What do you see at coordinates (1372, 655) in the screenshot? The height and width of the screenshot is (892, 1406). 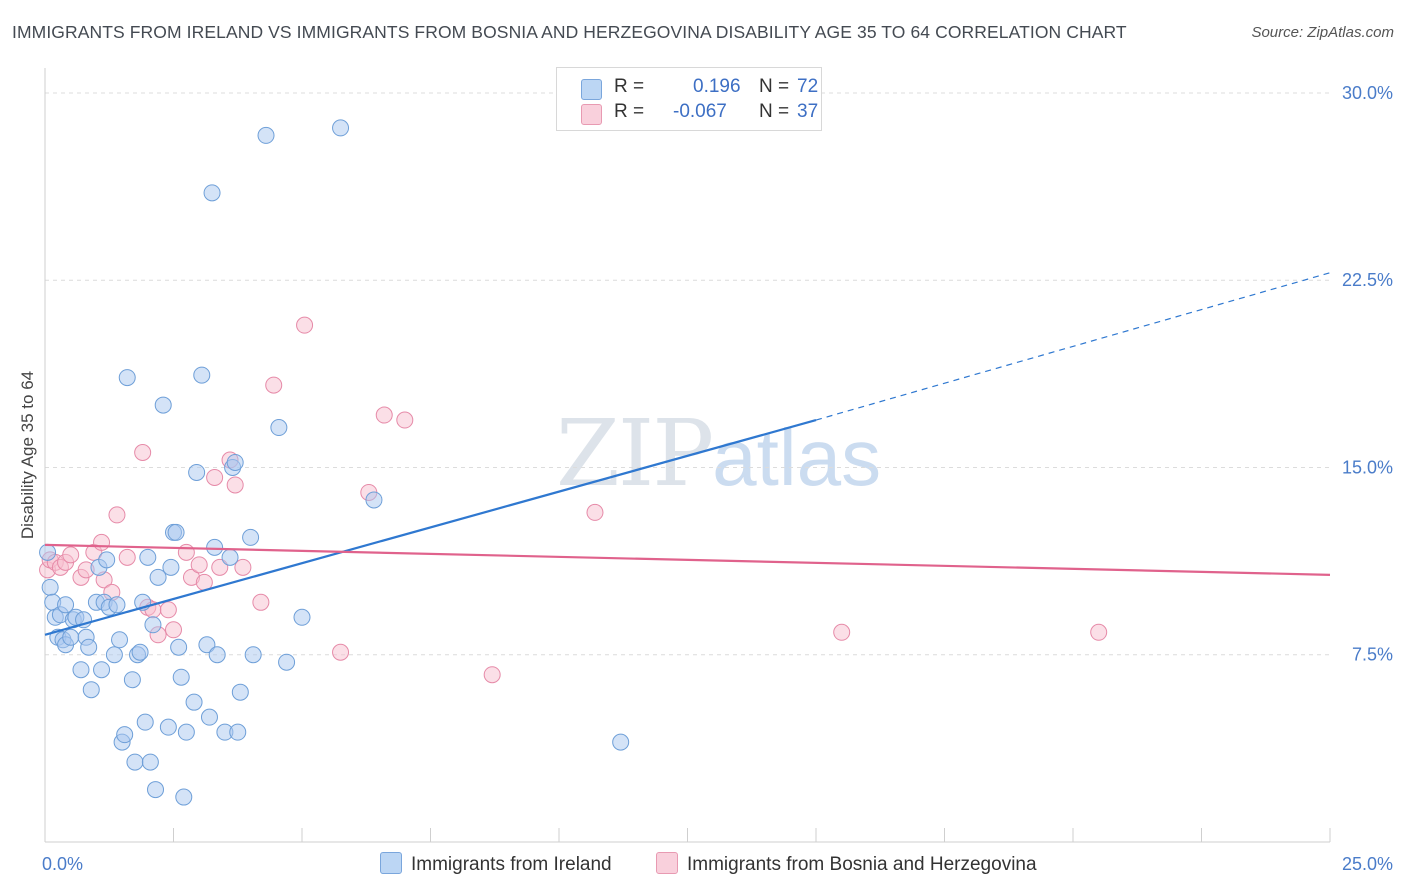 I see `y-tick-label: 7.5%` at bounding box center [1372, 655].